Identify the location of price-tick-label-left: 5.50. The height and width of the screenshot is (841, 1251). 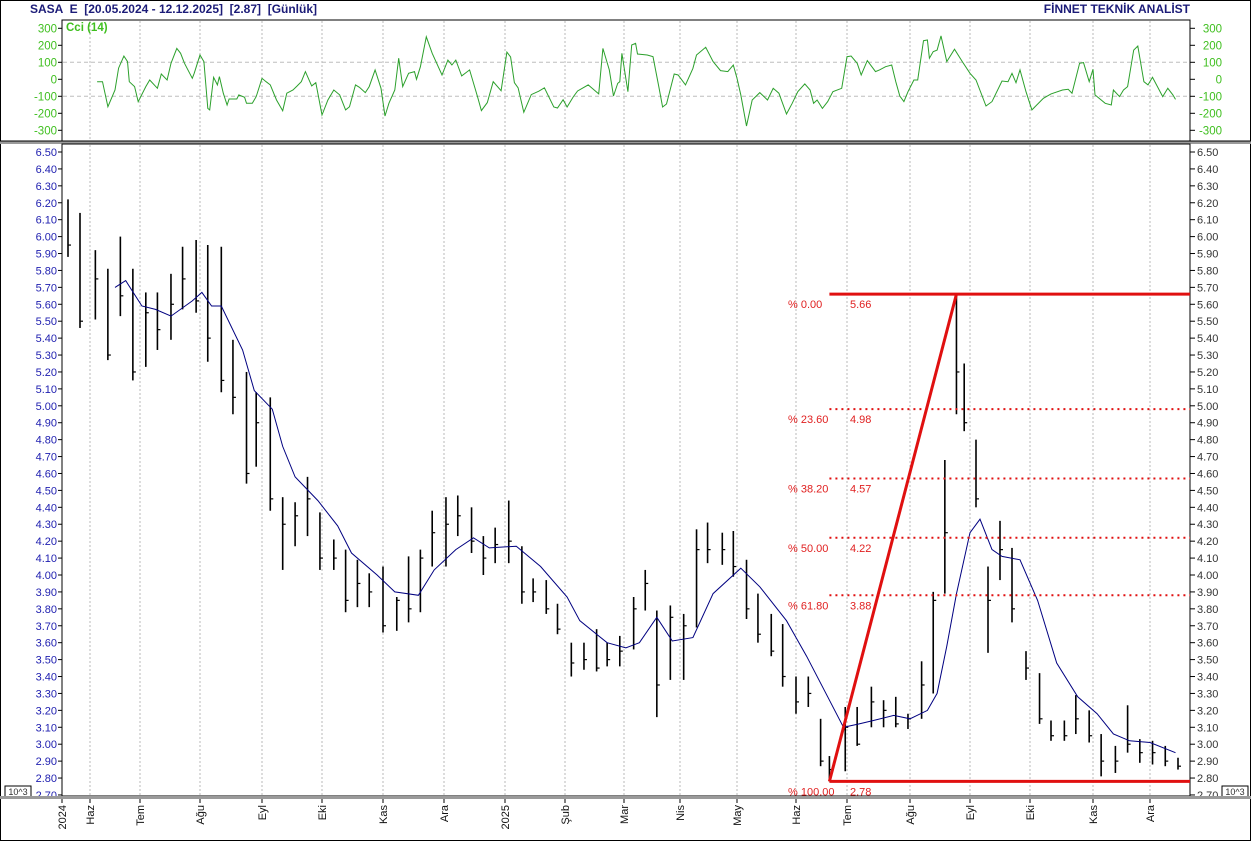
(46, 322).